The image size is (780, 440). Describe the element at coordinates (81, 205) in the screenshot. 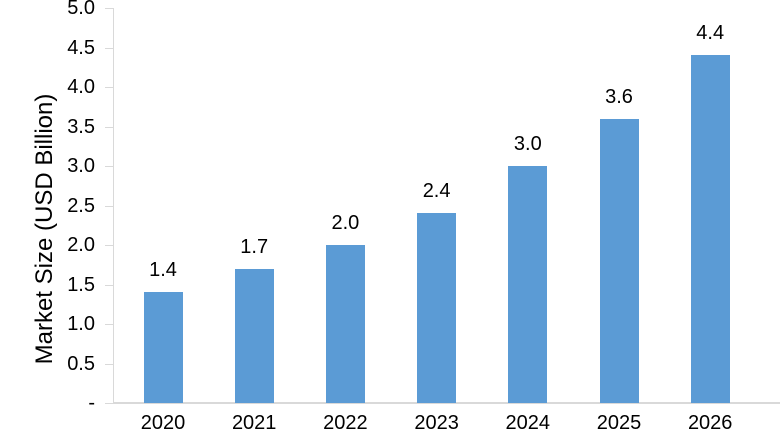

I see `y-tick-label: 2.5` at that location.